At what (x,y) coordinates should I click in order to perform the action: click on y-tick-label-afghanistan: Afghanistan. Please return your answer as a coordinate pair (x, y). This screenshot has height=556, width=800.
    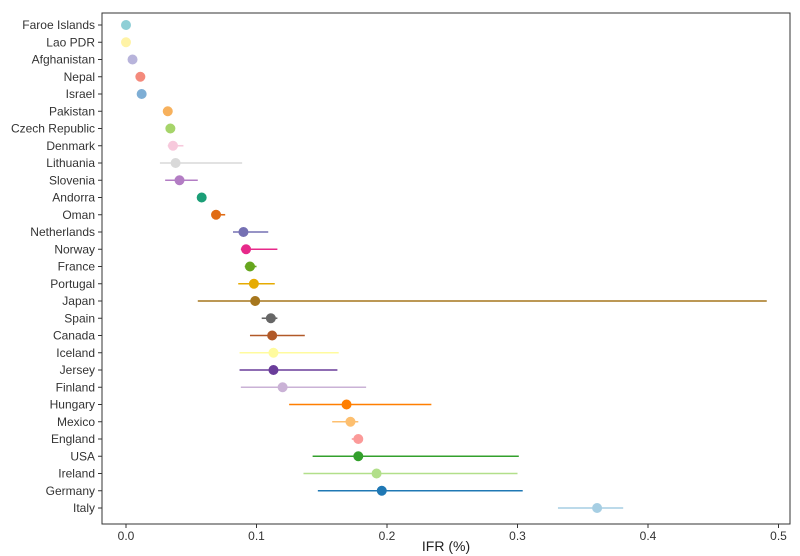
    Looking at the image, I should click on (63, 60).